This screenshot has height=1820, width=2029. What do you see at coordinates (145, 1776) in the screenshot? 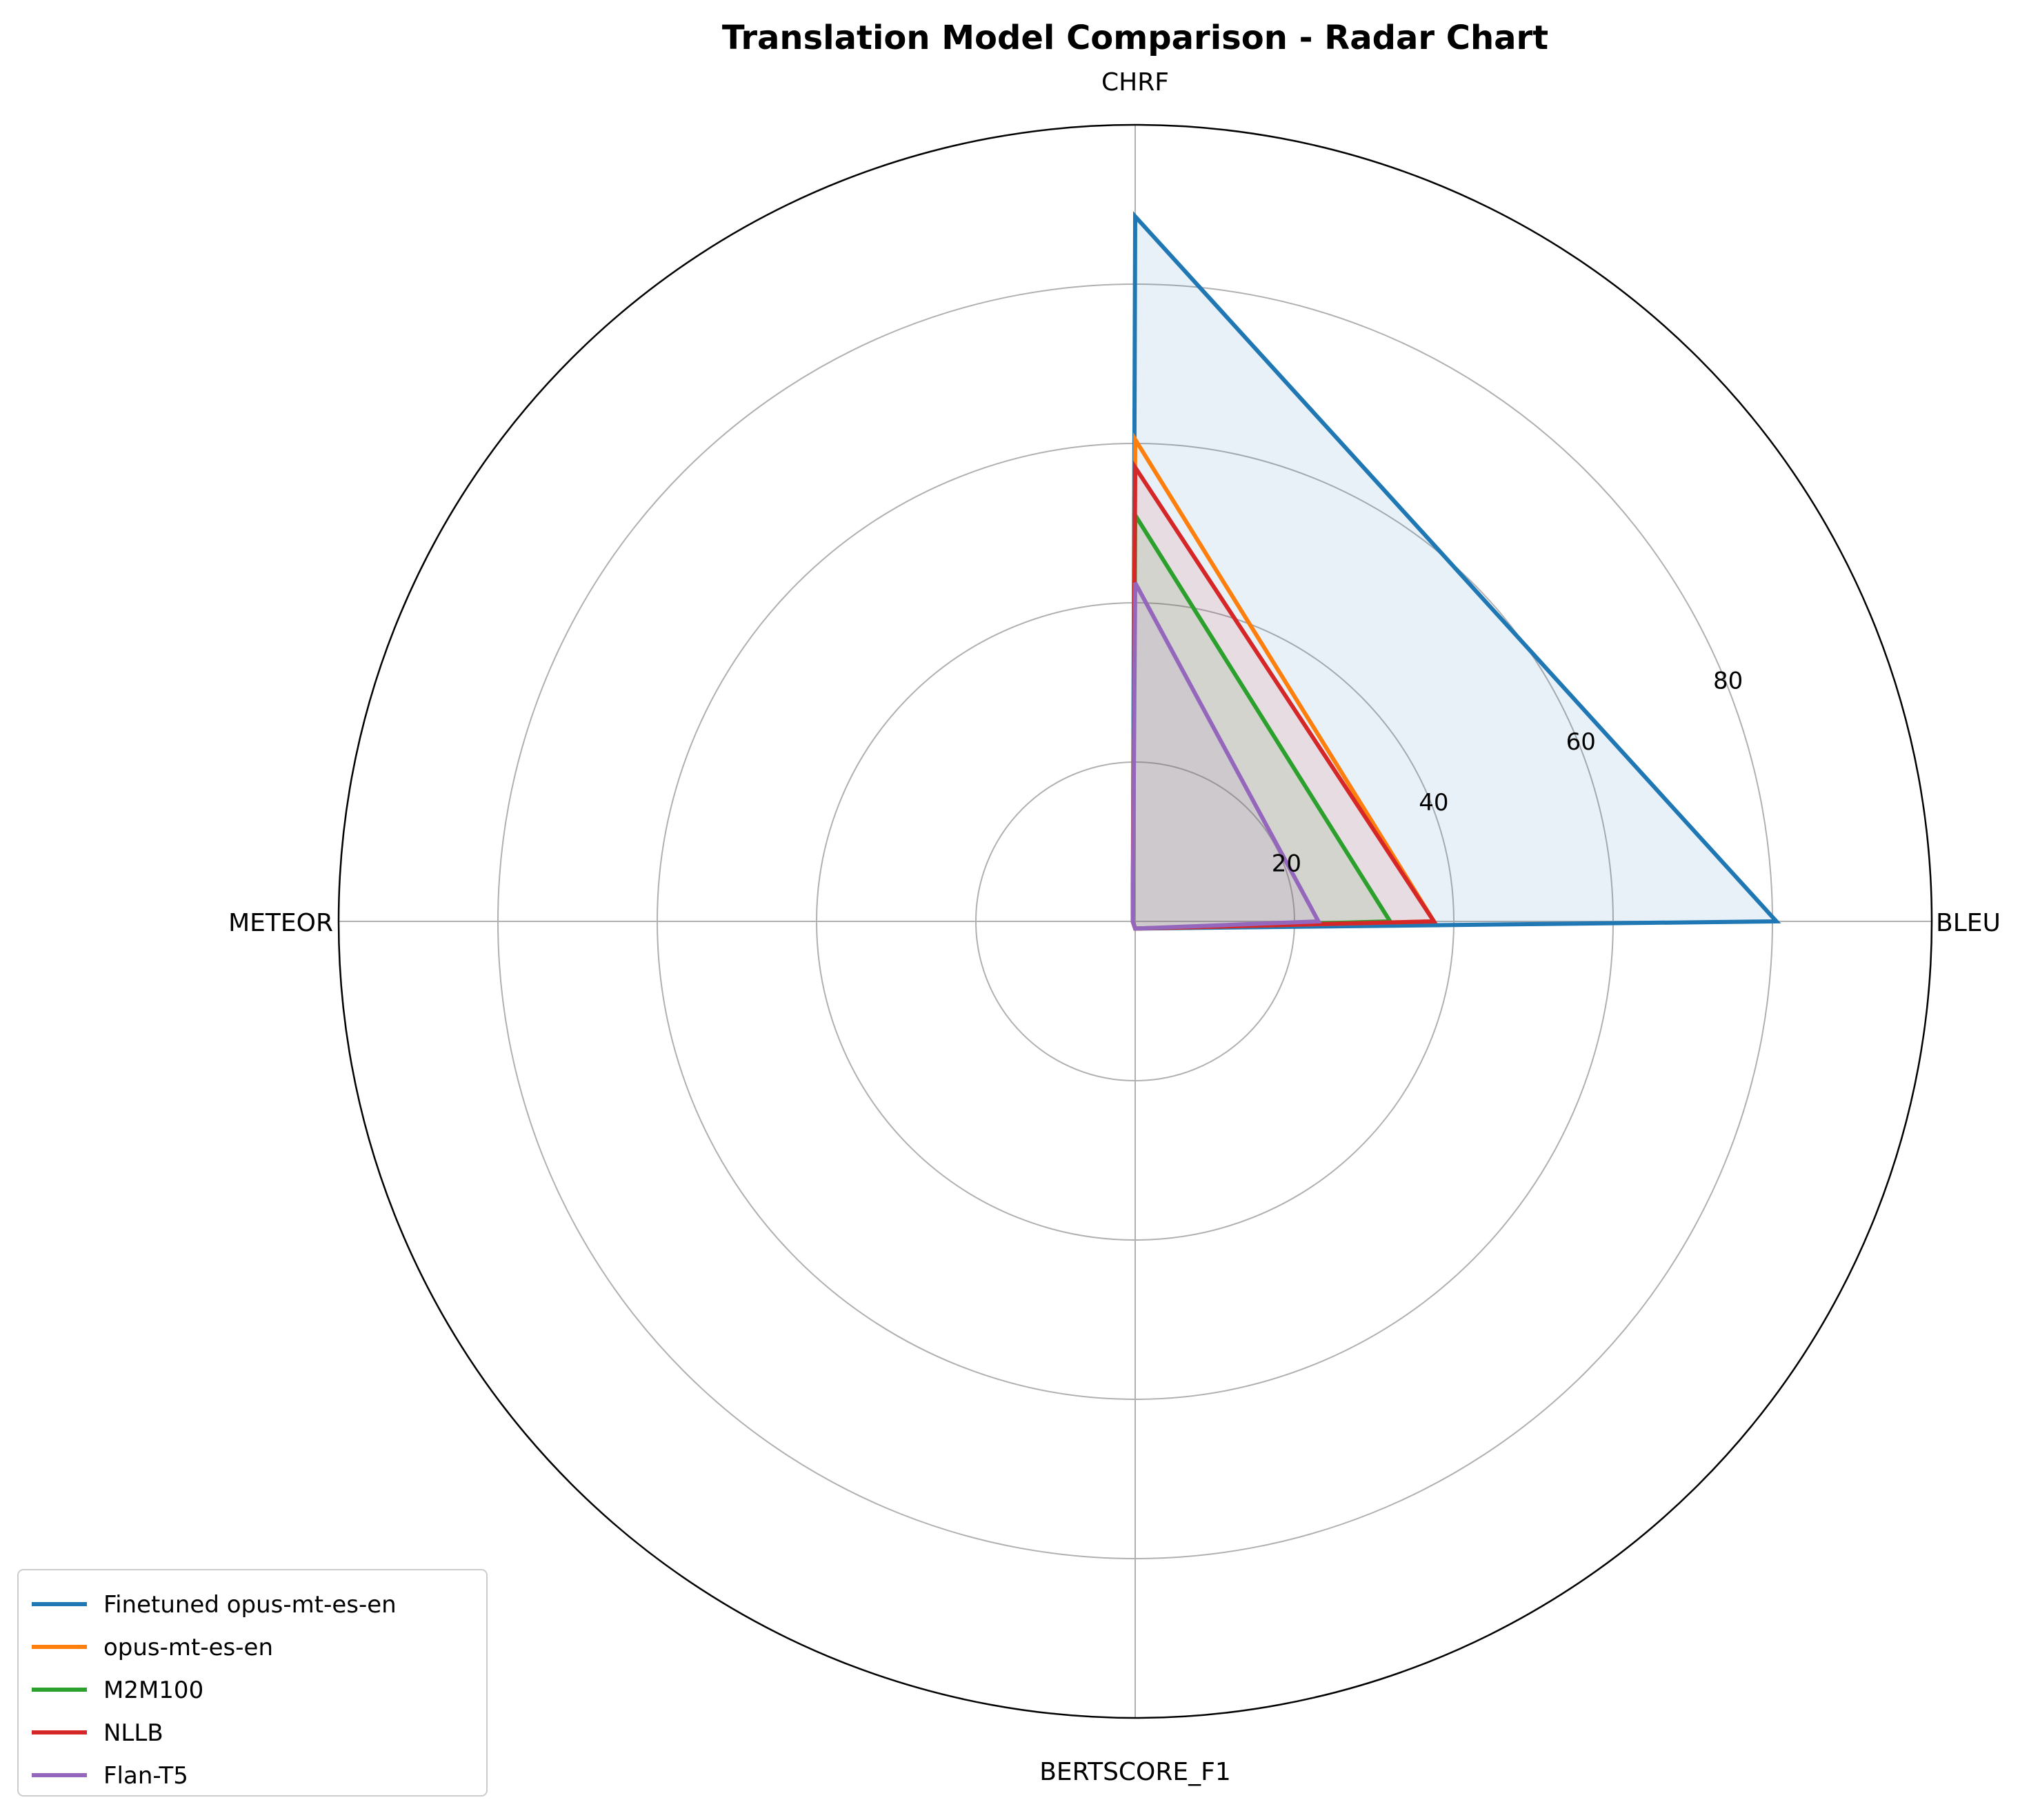
I see `legend-label-4: Flan-T5` at bounding box center [145, 1776].